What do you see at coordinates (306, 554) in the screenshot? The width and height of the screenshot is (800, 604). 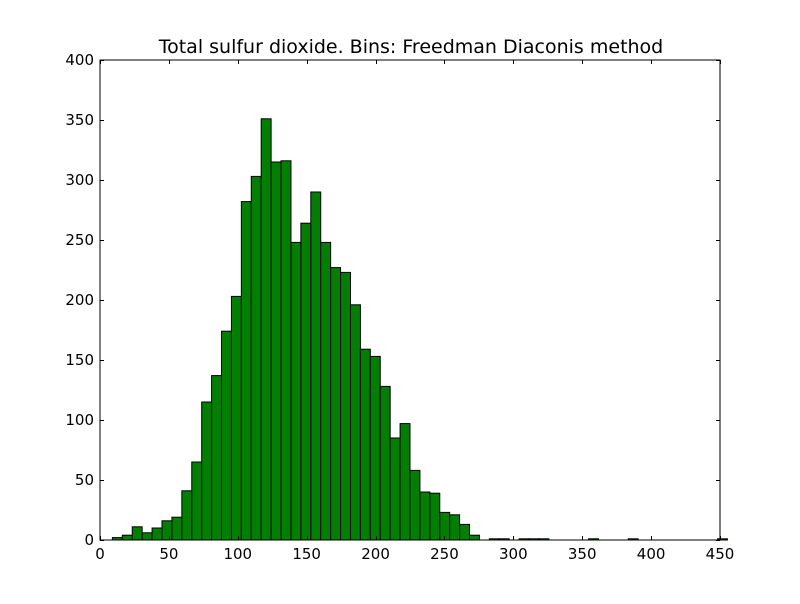 I see `x-tick-label: 150` at bounding box center [306, 554].